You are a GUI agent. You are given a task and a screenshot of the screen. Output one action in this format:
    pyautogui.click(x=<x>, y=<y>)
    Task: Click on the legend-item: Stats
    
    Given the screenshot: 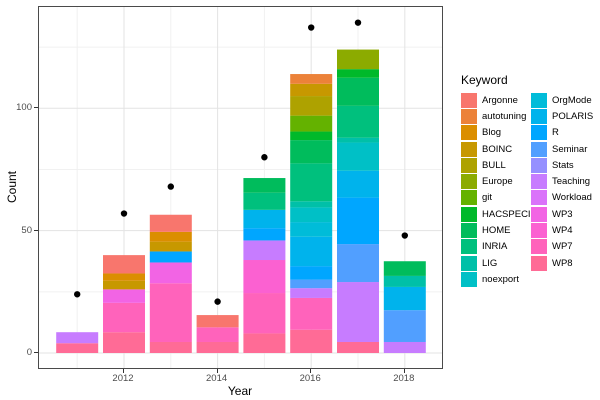 What is the action you would take?
    pyautogui.click(x=562, y=165)
    